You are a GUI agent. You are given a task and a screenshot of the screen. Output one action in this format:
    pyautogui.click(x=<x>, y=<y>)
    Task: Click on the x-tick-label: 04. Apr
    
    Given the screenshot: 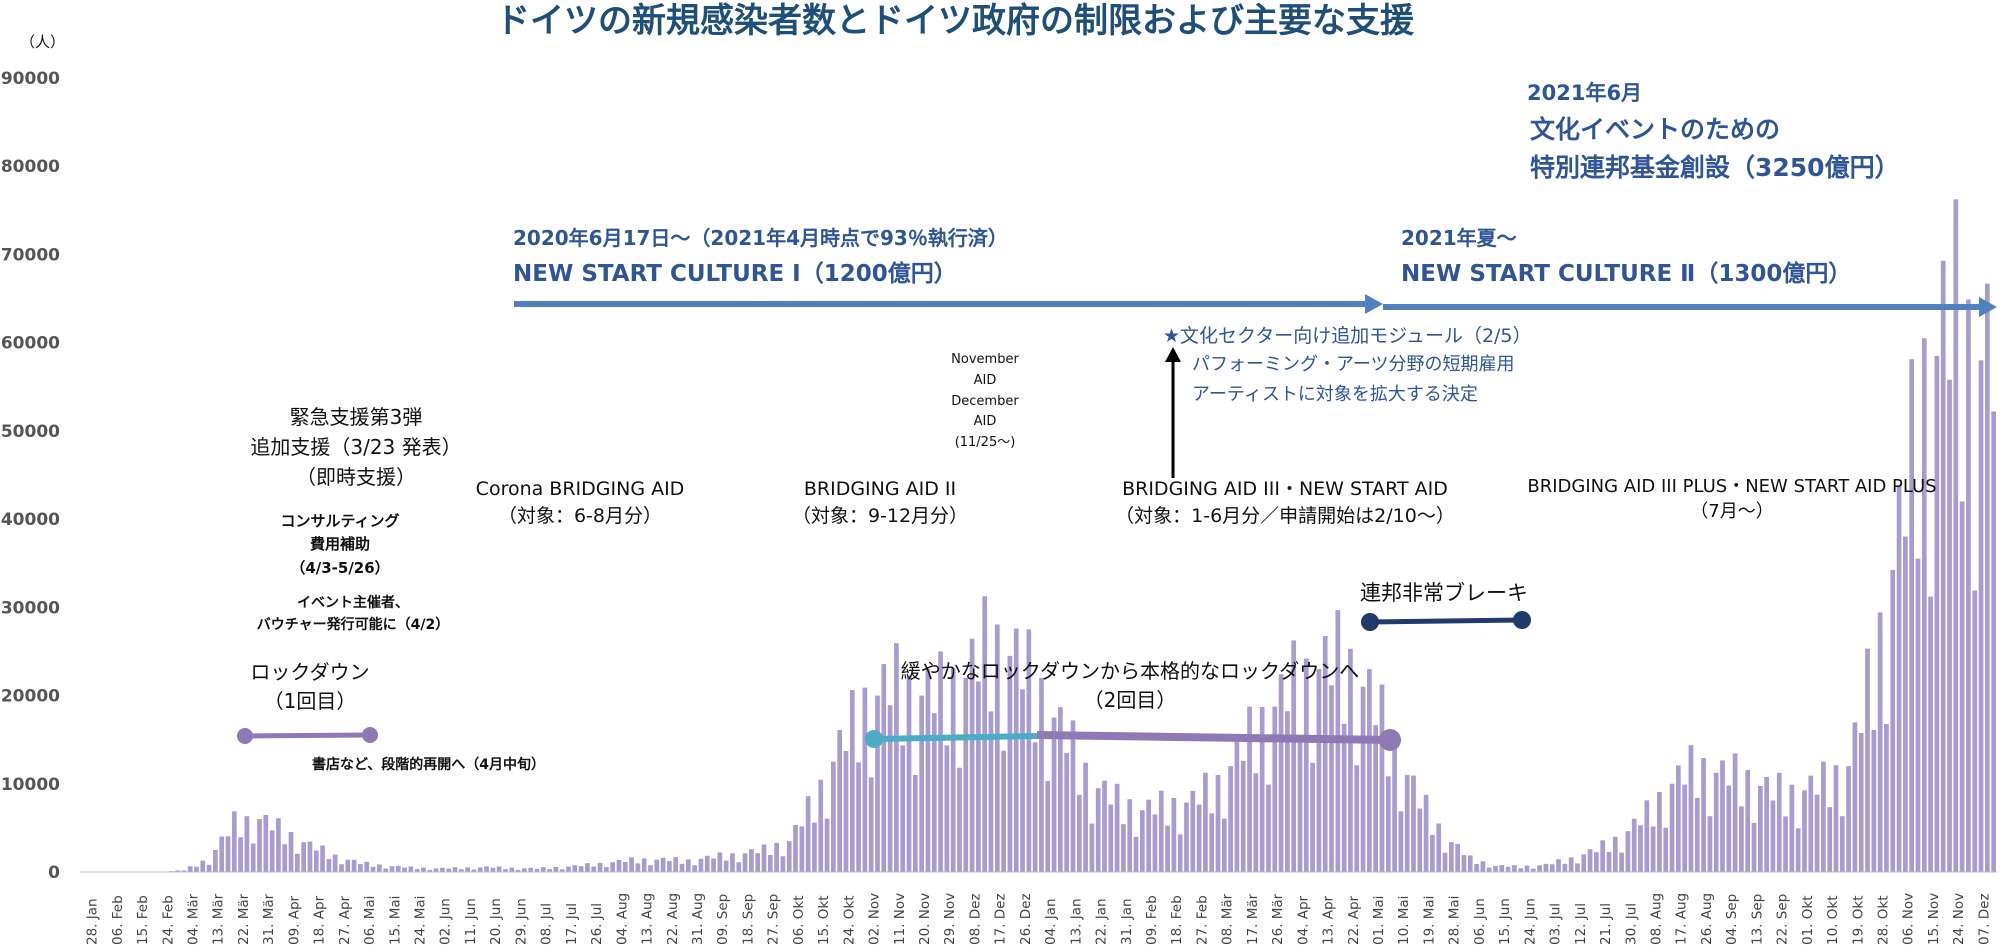 What is the action you would take?
    pyautogui.click(x=1303, y=920)
    